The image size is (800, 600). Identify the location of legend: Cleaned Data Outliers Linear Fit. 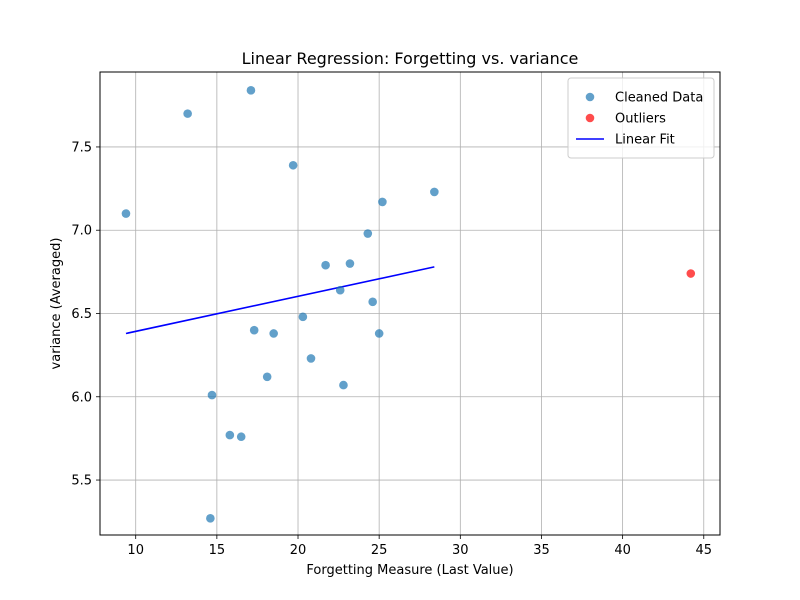
(641, 118).